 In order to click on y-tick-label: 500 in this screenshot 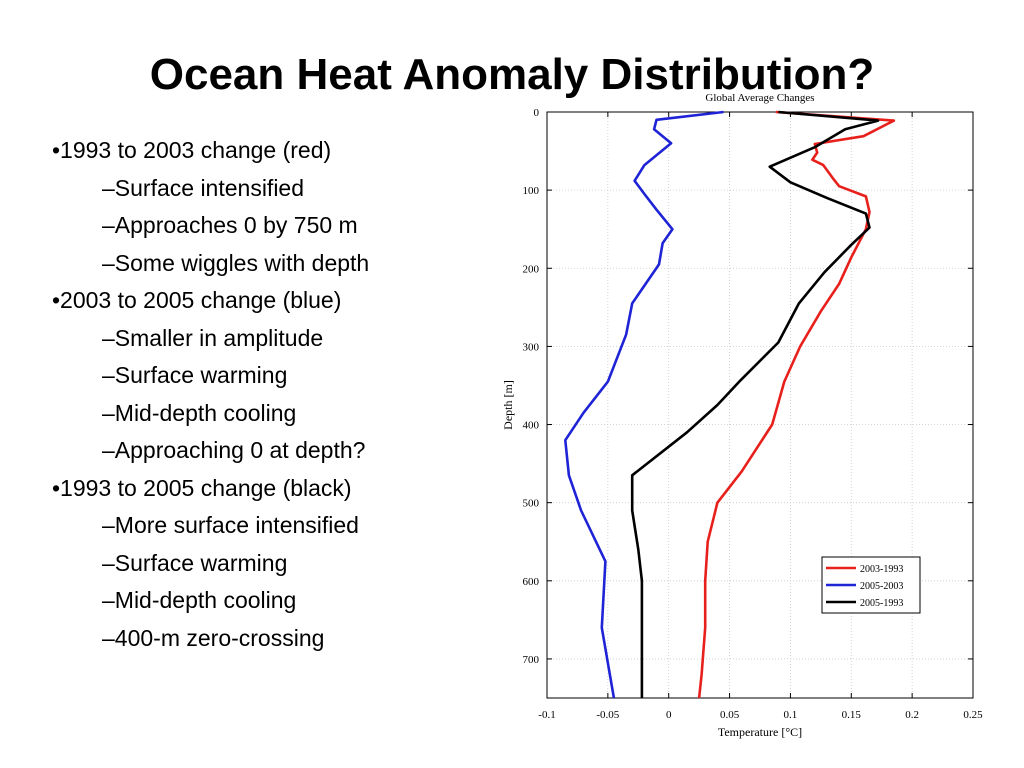, I will do `click(531, 504)`.